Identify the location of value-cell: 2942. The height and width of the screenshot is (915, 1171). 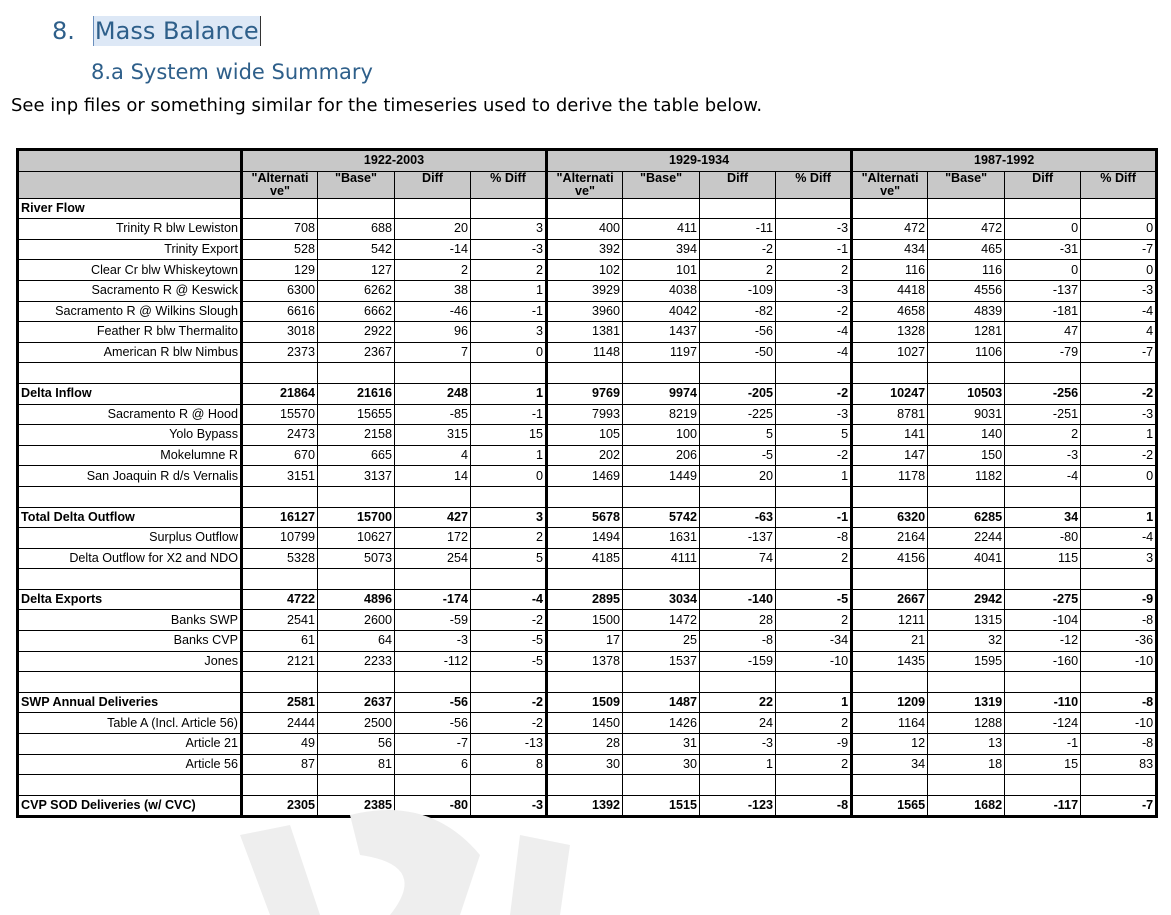
(966, 599).